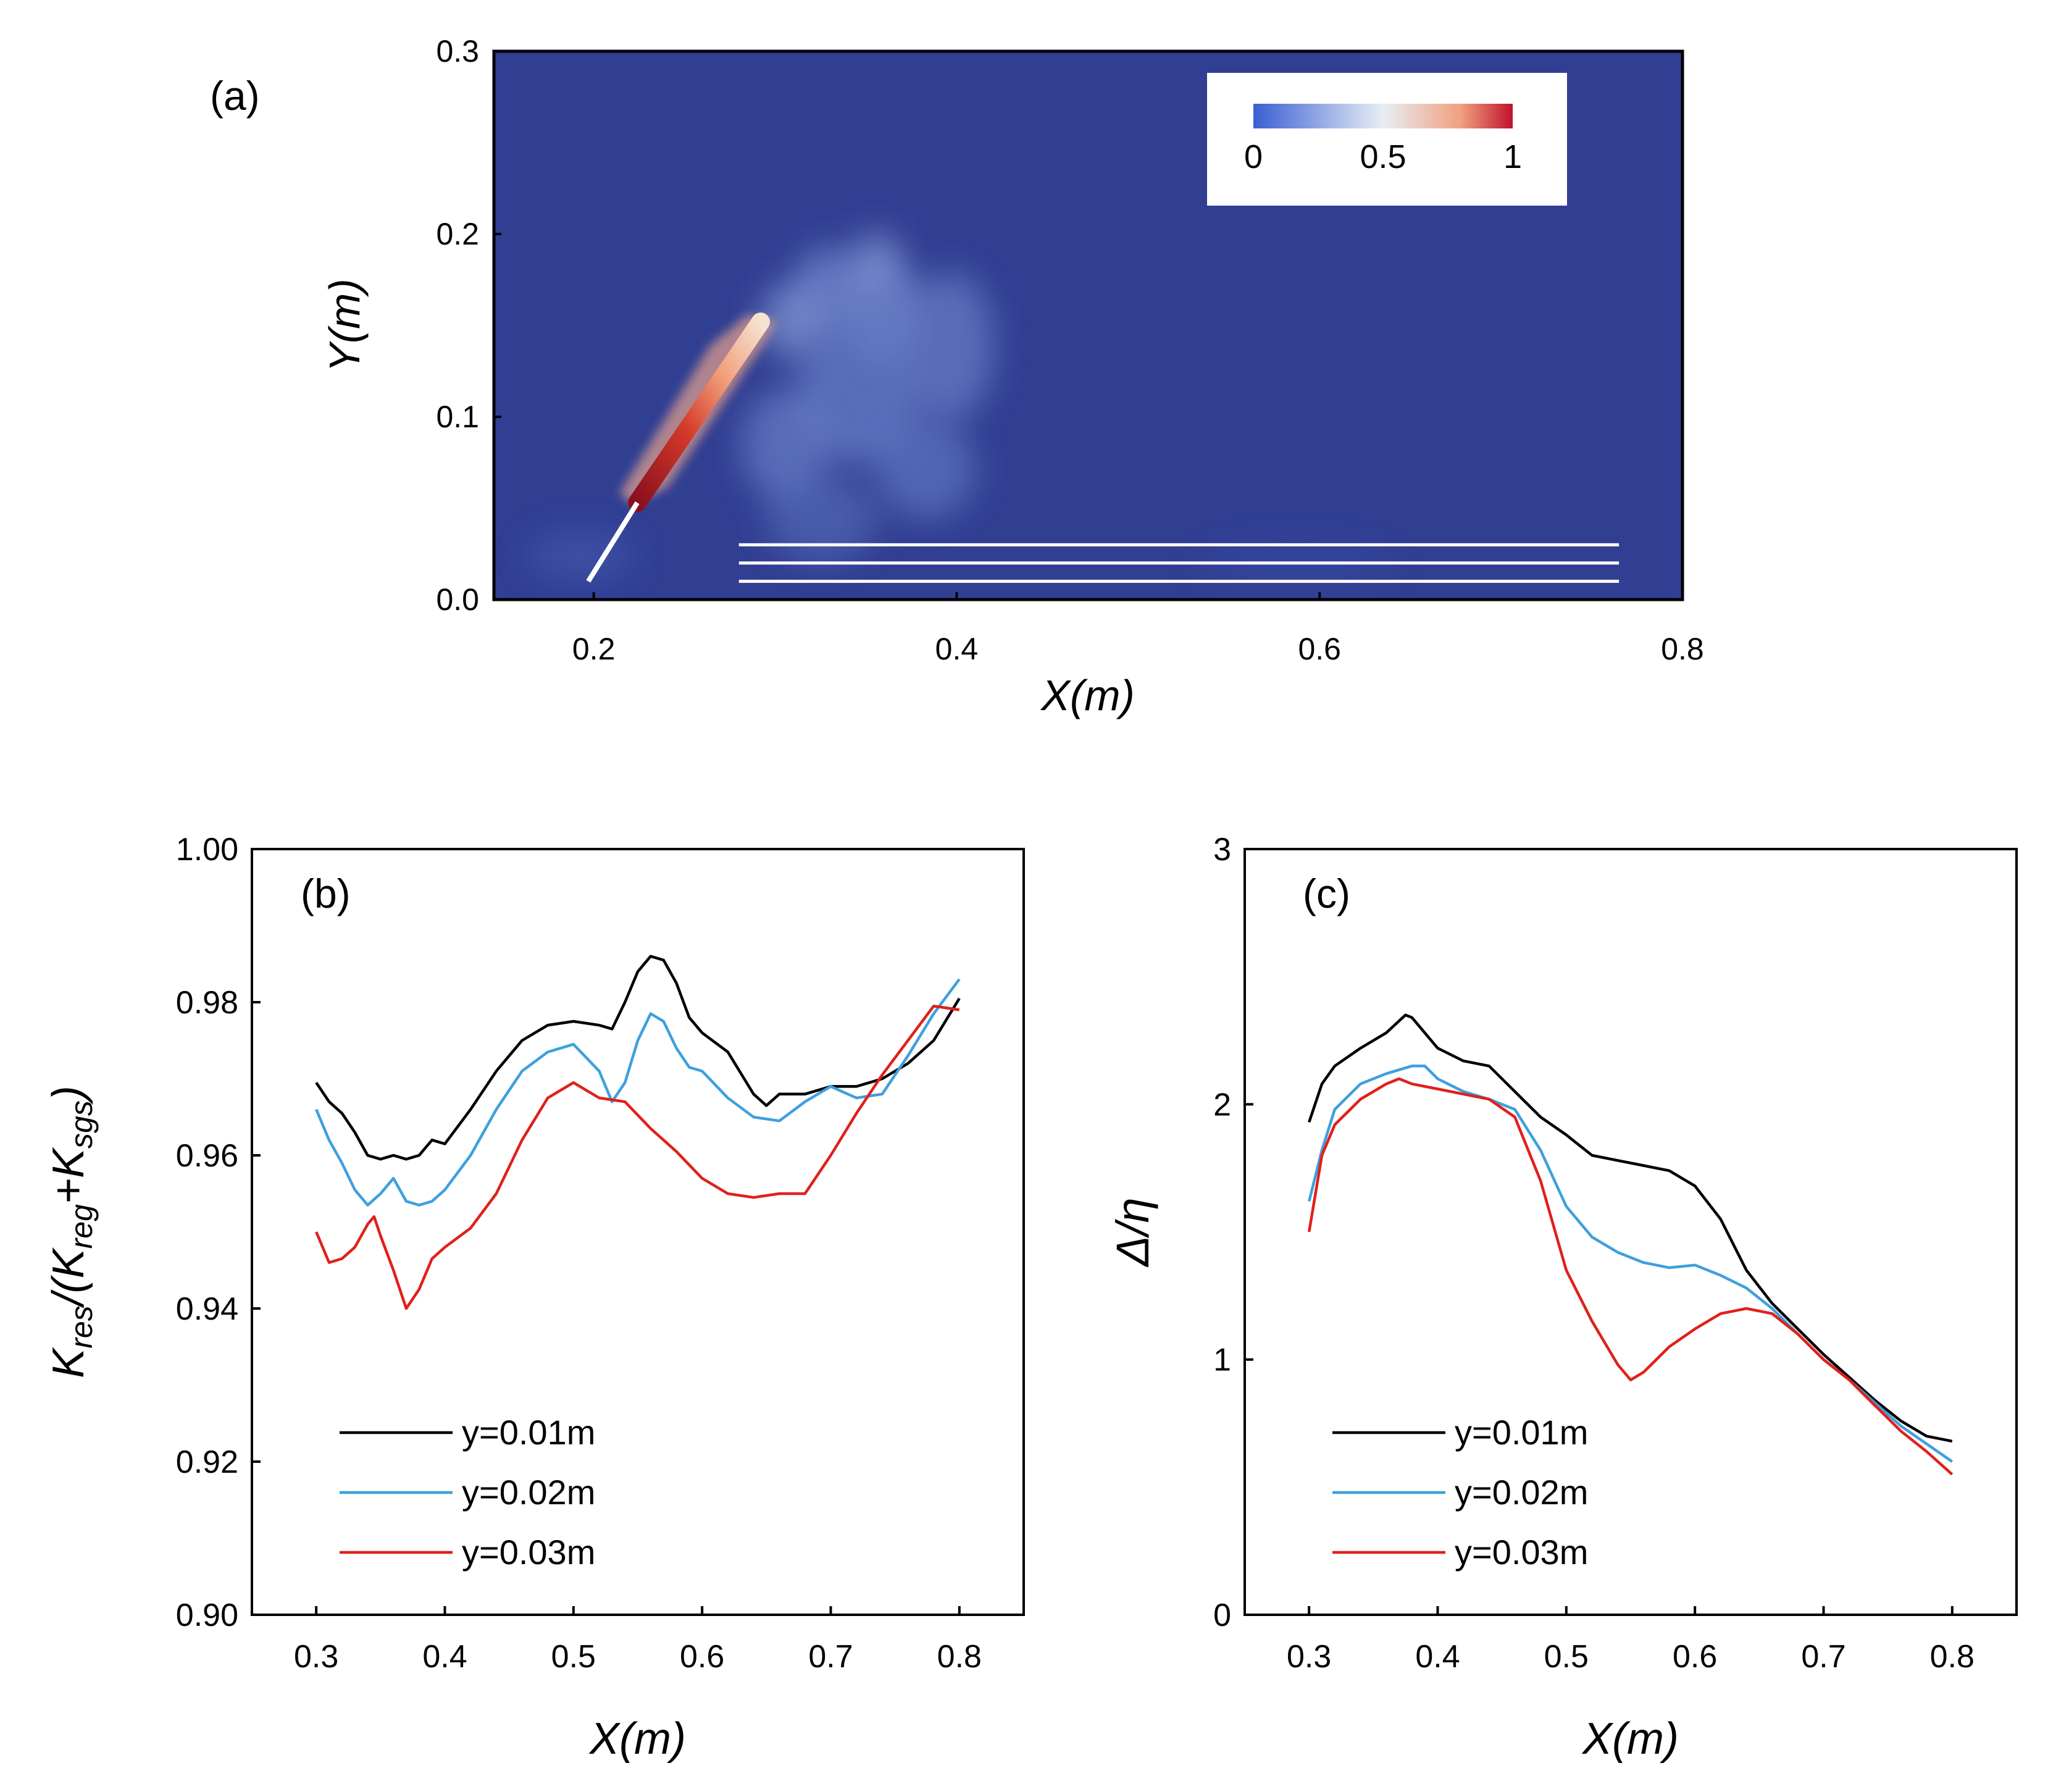 This screenshot has height=1792, width=2048. Describe the element at coordinates (1512, 156) in the screenshot. I see `colorbar-tick-label: 1` at that location.